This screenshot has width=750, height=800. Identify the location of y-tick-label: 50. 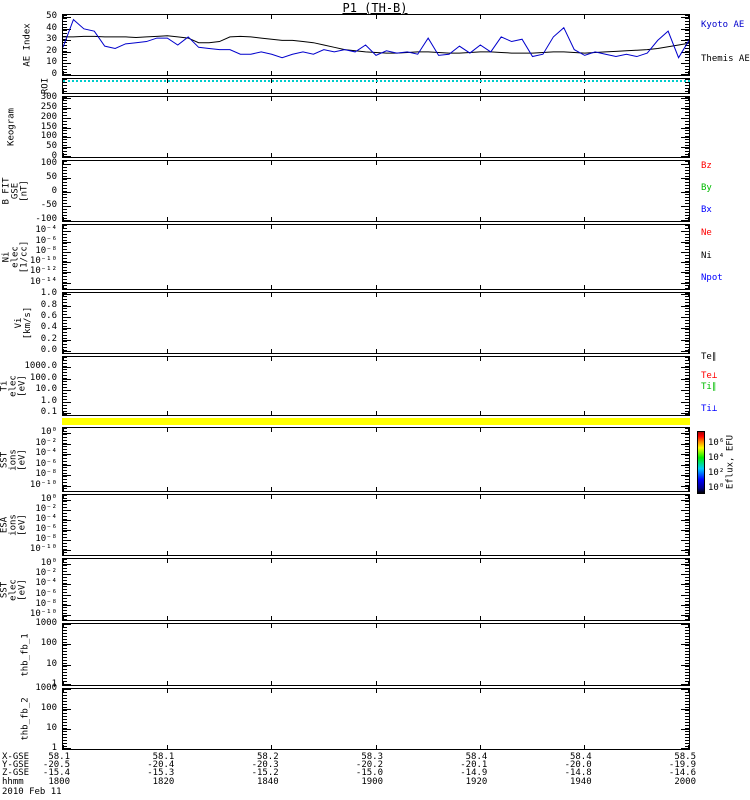
(51, 146).